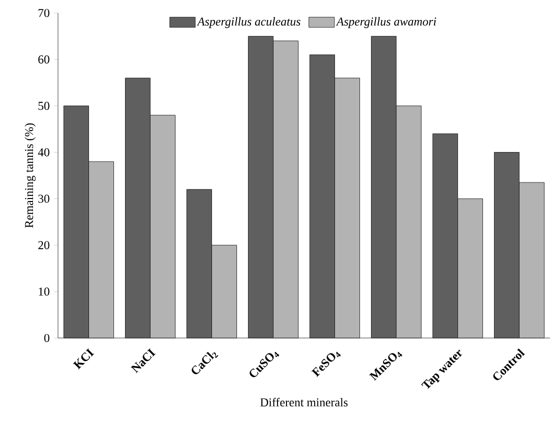 The width and height of the screenshot is (553, 429). What do you see at coordinates (44, 59) in the screenshot?
I see `y-tick-label: 60` at bounding box center [44, 59].